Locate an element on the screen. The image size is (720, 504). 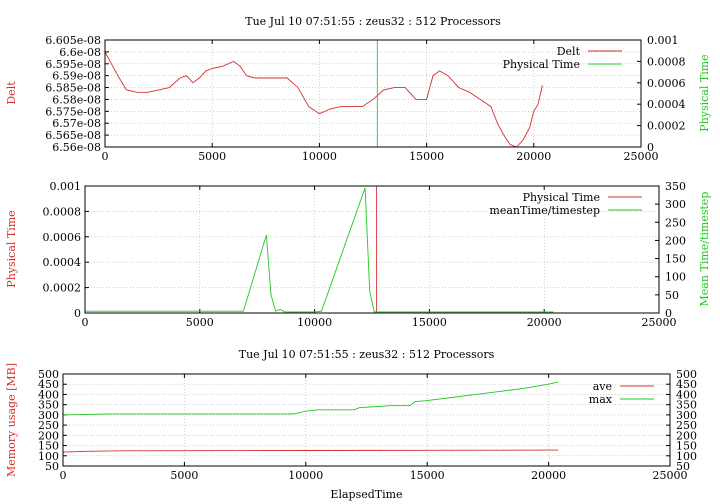
legend-label: Delt is located at coordinates (569, 51).